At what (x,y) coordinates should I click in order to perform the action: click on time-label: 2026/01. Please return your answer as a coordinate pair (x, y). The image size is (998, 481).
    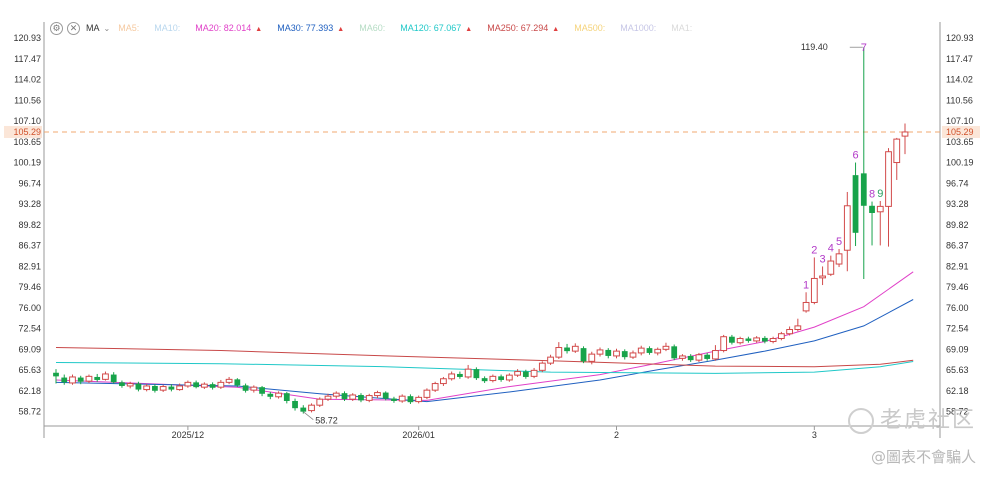
    Looking at the image, I should click on (418, 435).